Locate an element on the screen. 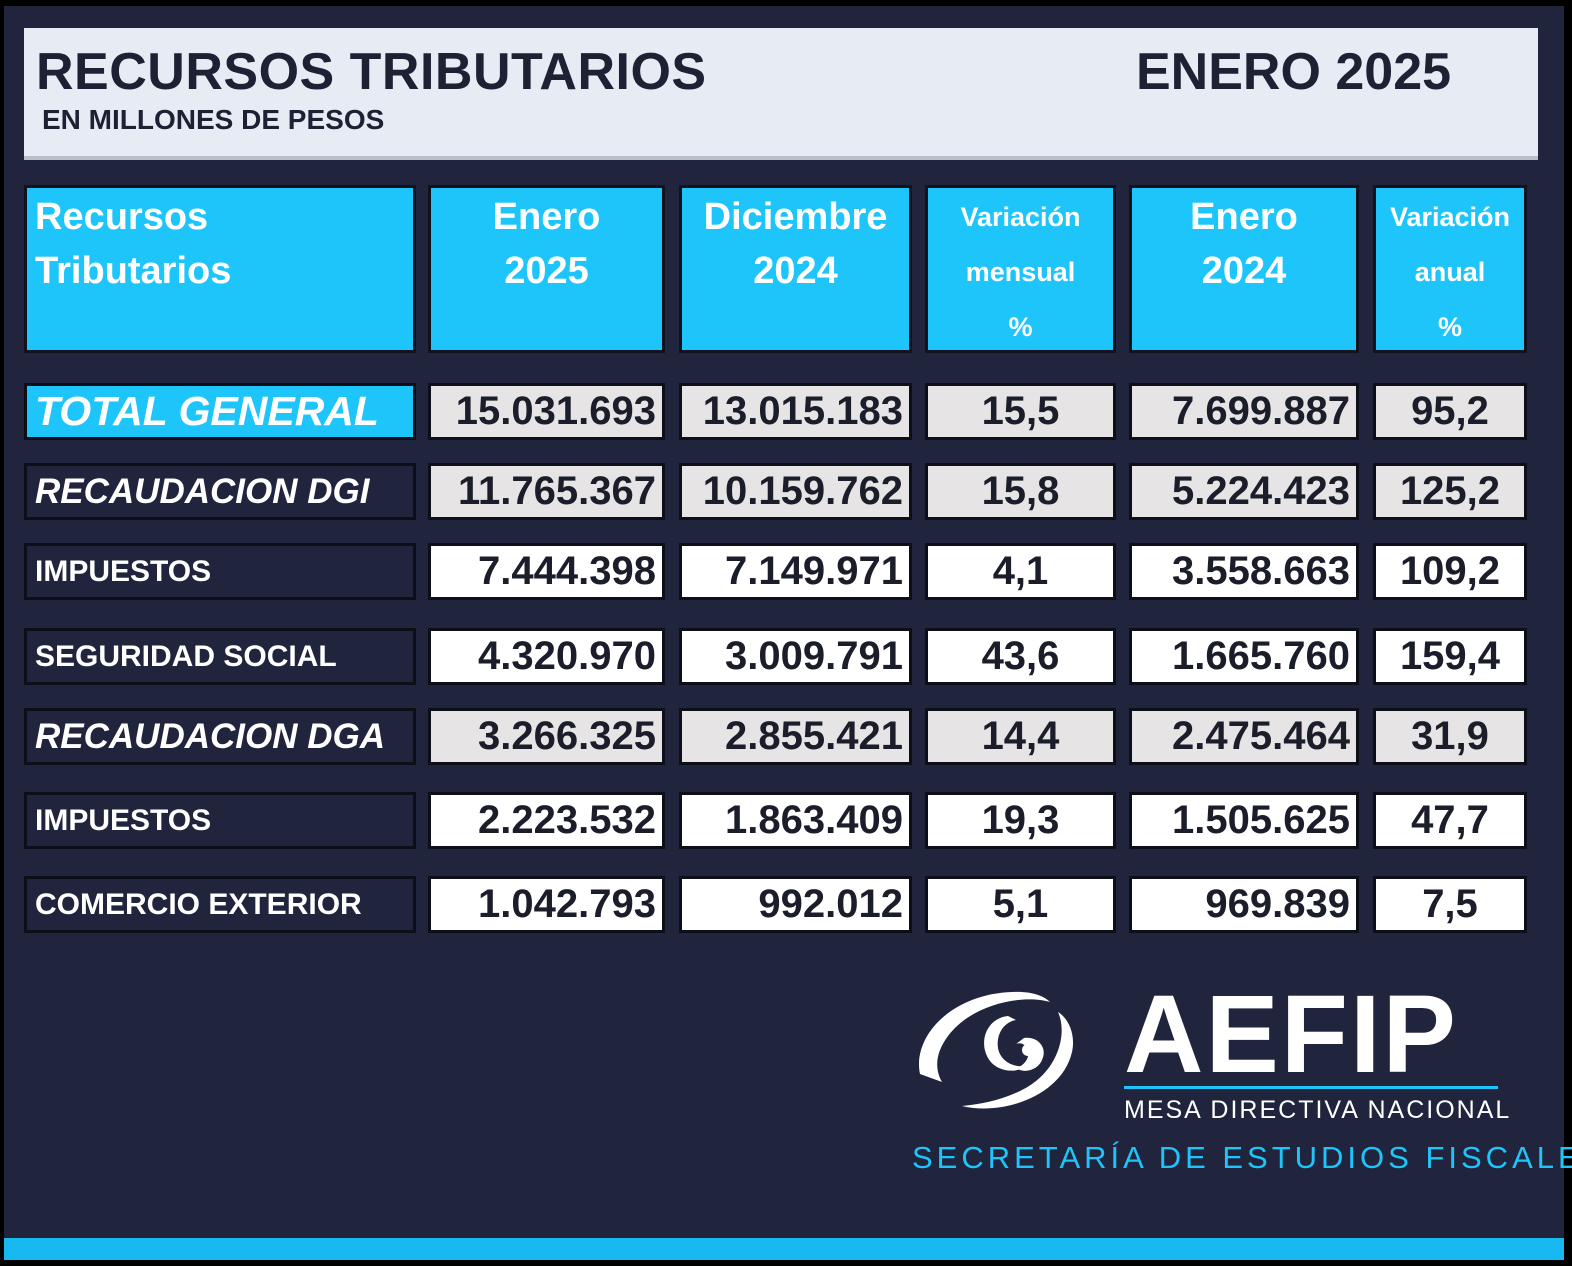  cell-enero-2024: 7.699.887 is located at coordinates (1244, 411).